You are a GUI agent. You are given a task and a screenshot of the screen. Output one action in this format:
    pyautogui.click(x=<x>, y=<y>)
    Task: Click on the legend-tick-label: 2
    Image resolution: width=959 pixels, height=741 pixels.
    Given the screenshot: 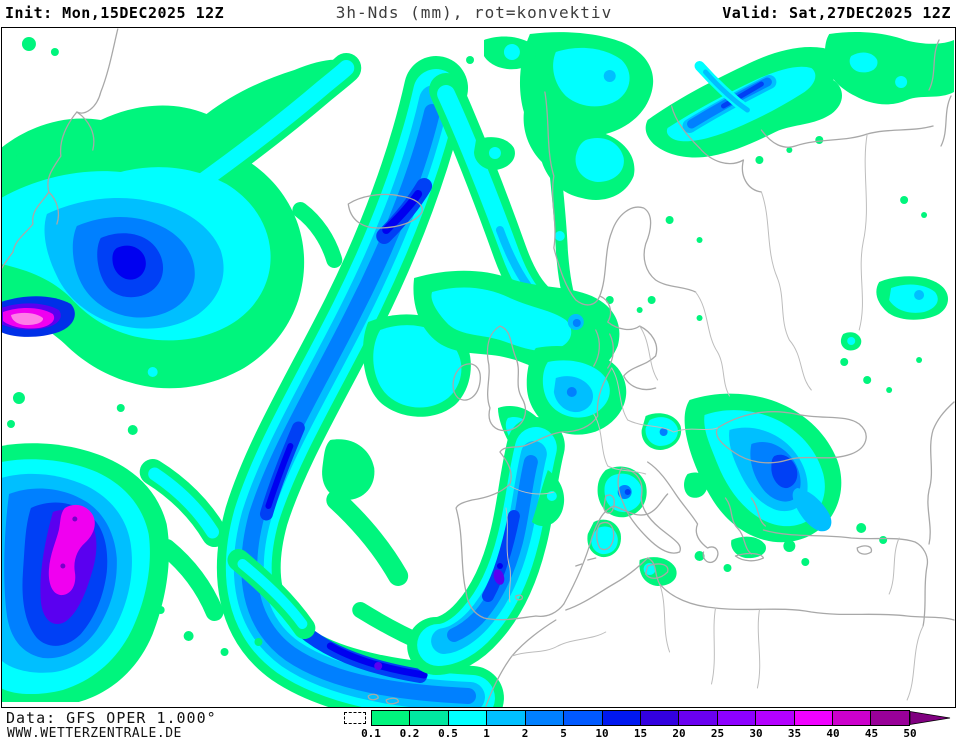 What is the action you would take?
    pyautogui.click(x=525, y=733)
    